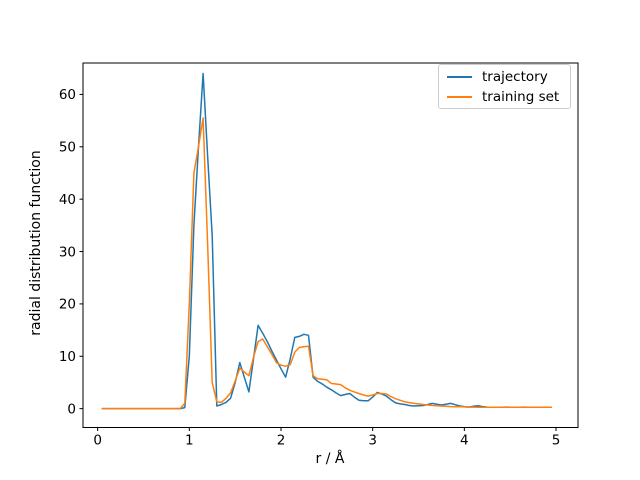 The width and height of the screenshot is (640, 480). I want to click on y-axis-label: radial distribution function, so click(36, 243).